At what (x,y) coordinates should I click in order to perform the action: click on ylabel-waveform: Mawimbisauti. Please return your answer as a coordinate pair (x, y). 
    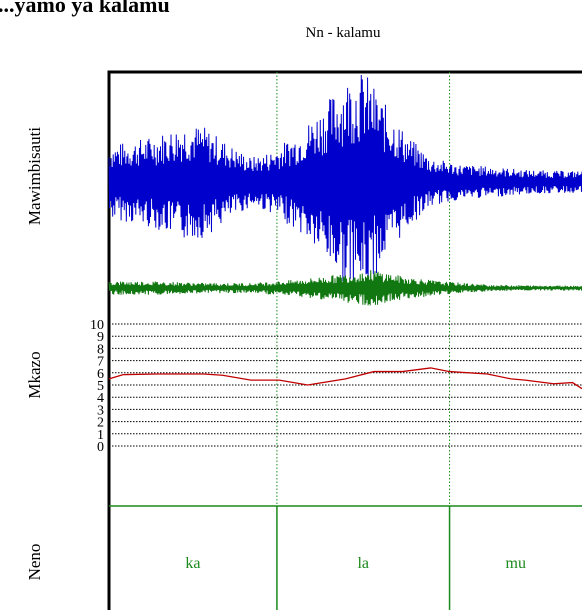
    Looking at the image, I should click on (34, 176).